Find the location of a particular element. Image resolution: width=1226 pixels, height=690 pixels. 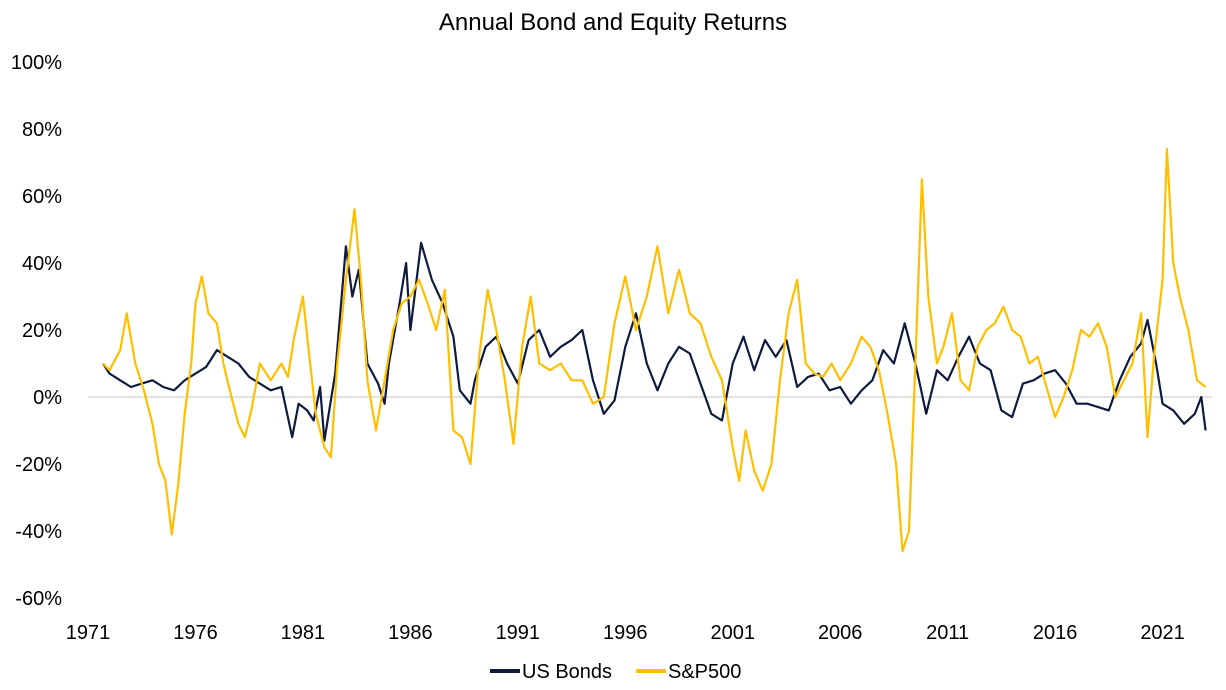

y-axis: -60% -40% -20% 0% 20% 40% 60% 80% 100% is located at coordinates (36, 331).